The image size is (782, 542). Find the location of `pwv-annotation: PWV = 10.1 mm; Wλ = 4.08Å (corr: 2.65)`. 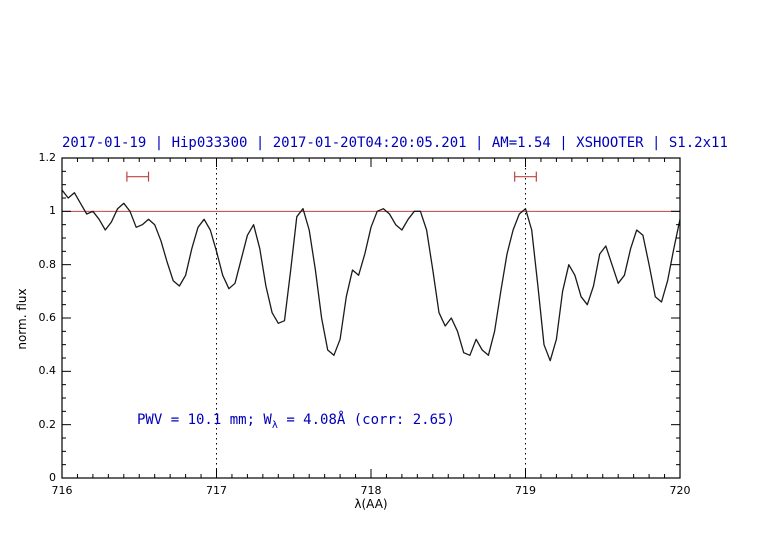

pwv-annotation: PWV = 10.1 mm; Wλ = 4.08Å (corr: 2.65) is located at coordinates (296, 421).